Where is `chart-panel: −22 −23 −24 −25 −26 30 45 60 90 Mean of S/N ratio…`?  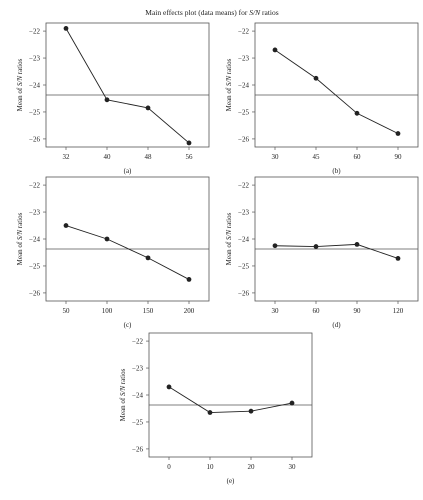
chart-panel: −22 −23 −24 −25 −26 30 45 60 90 Mean of S/N ratio… is located at coordinates (322, 98).